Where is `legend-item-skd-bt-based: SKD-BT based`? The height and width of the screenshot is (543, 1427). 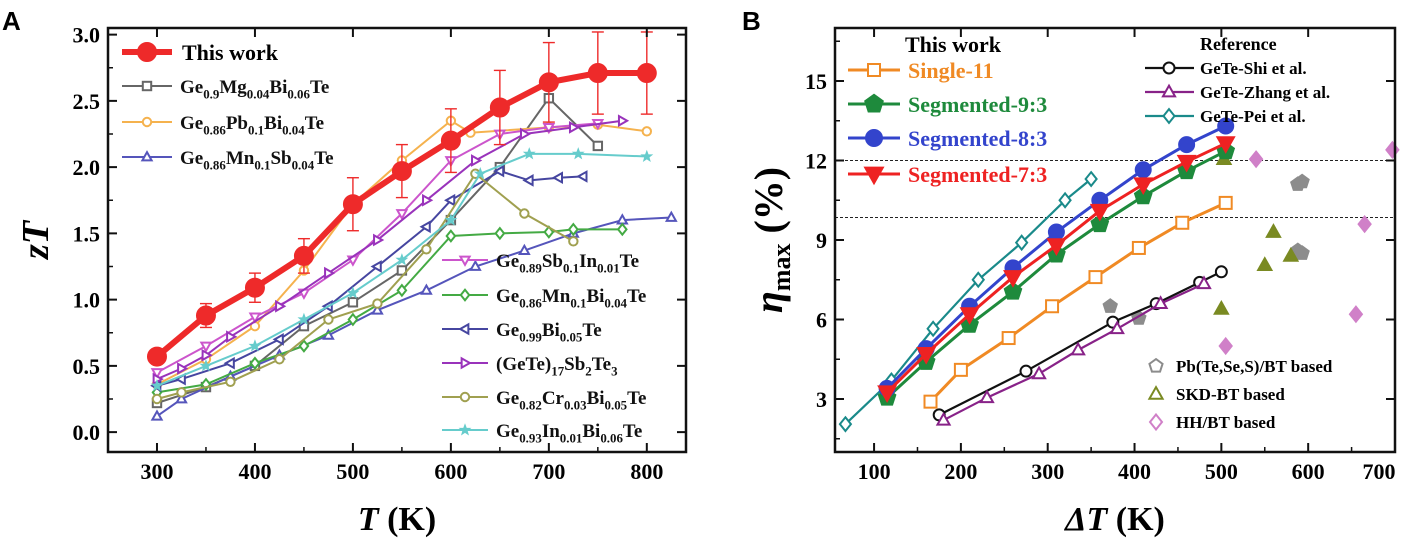 legend-item-skd-bt-based: SKD-BT based is located at coordinates (1216, 394).